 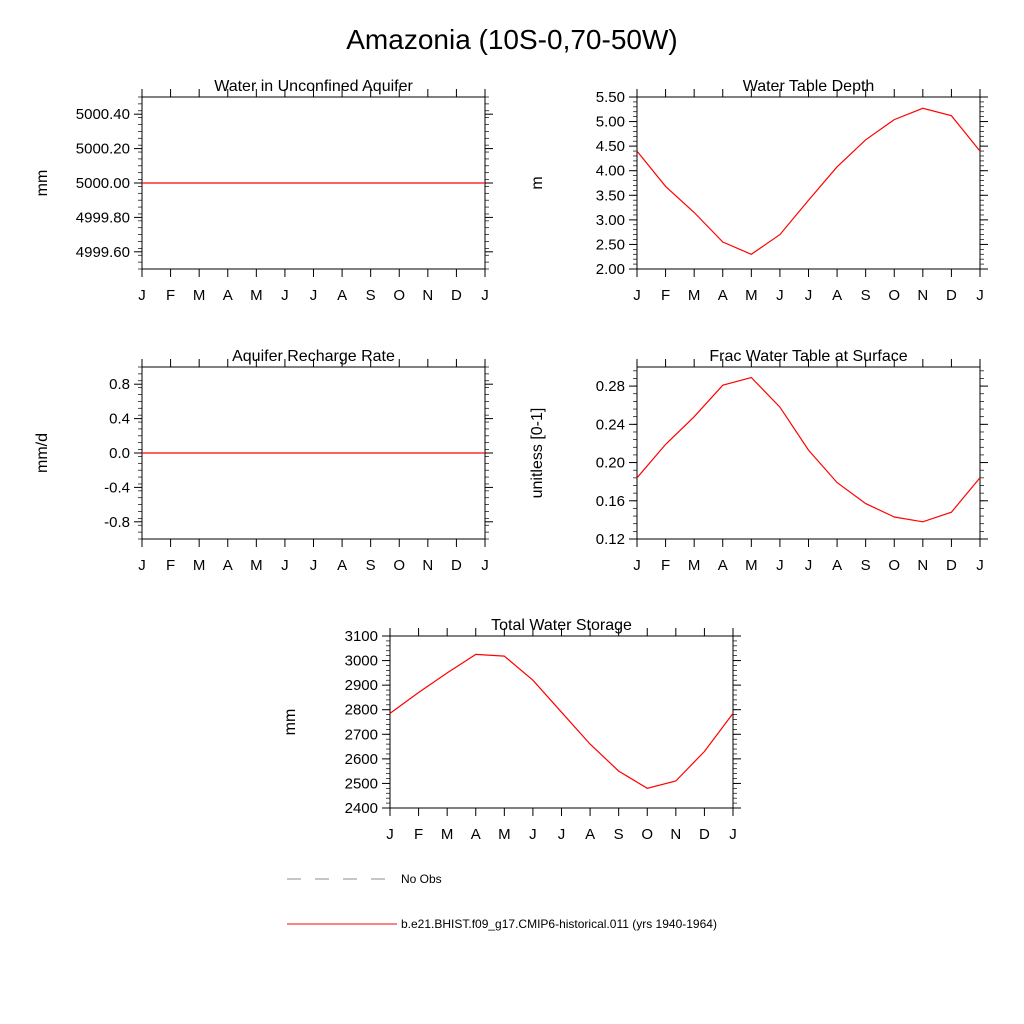 What do you see at coordinates (117, 522) in the screenshot?
I see `y-tick-label: -0.8` at bounding box center [117, 522].